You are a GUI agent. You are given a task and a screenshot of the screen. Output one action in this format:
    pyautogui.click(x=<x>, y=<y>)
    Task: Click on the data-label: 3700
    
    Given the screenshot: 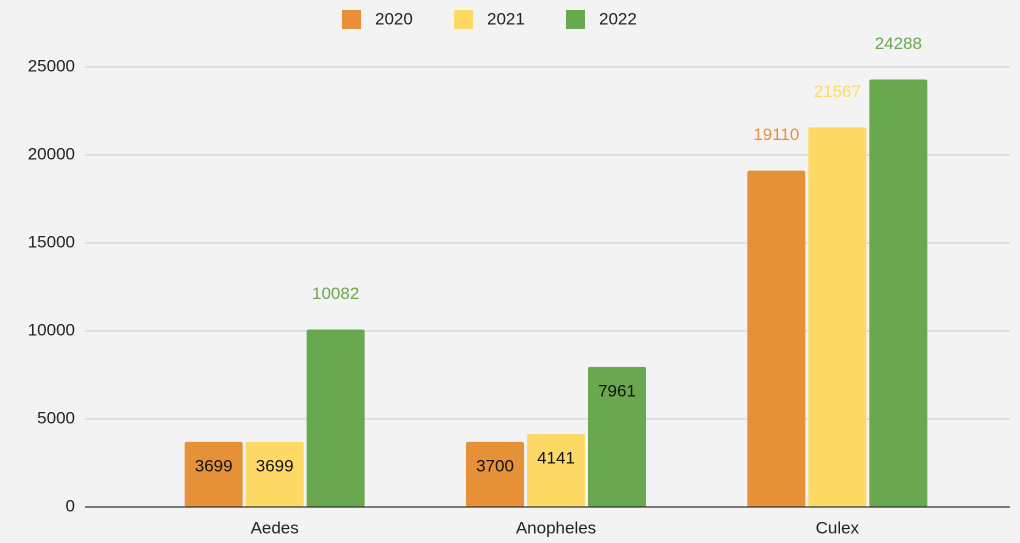 What is the action you would take?
    pyautogui.click(x=495, y=465)
    